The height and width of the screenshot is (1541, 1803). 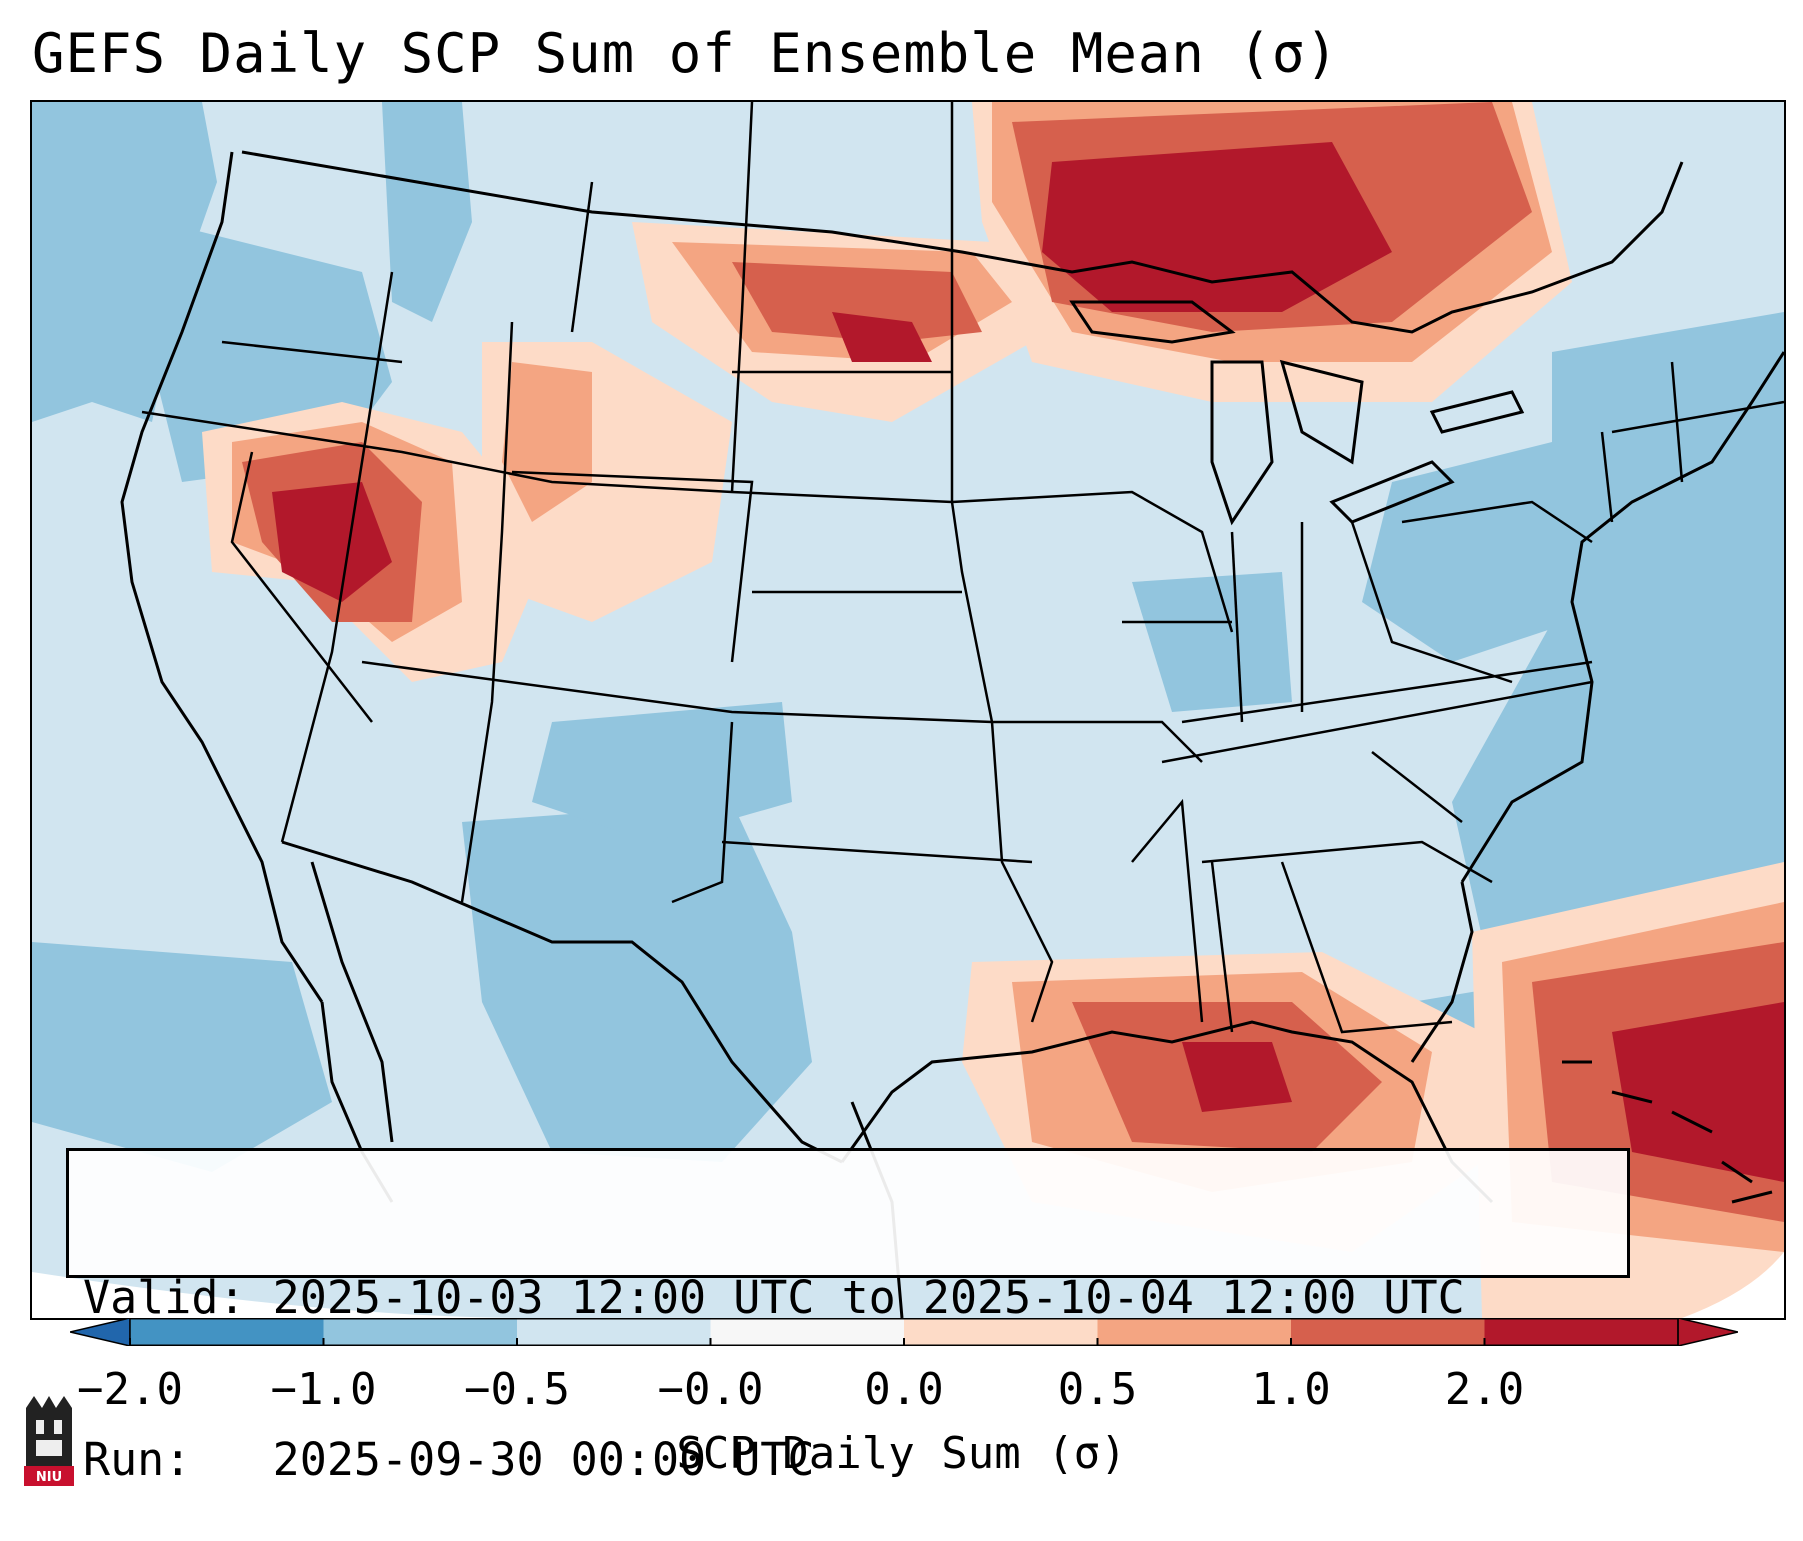 What do you see at coordinates (1152, 322) in the screenshot?
I see `lake-superior` at bounding box center [1152, 322].